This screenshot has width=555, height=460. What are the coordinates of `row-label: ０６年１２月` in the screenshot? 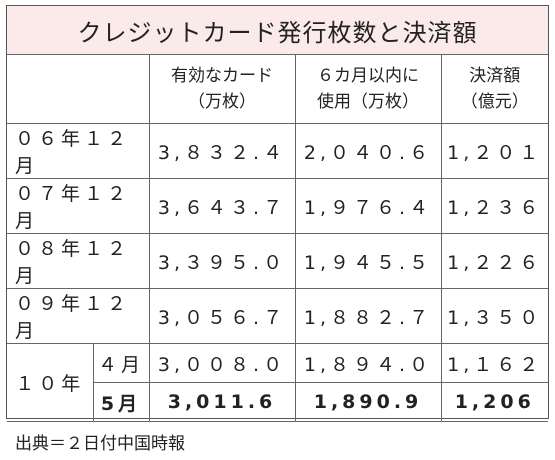 It's located at (78, 151).